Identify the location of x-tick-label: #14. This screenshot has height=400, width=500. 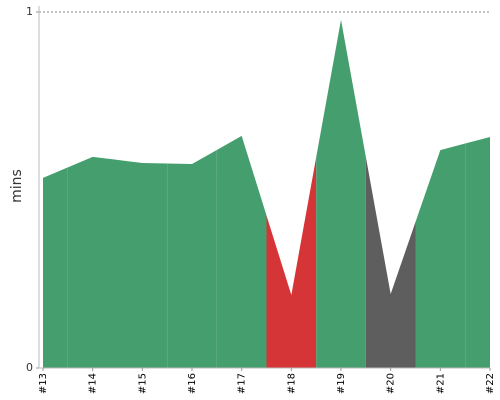
(93, 383).